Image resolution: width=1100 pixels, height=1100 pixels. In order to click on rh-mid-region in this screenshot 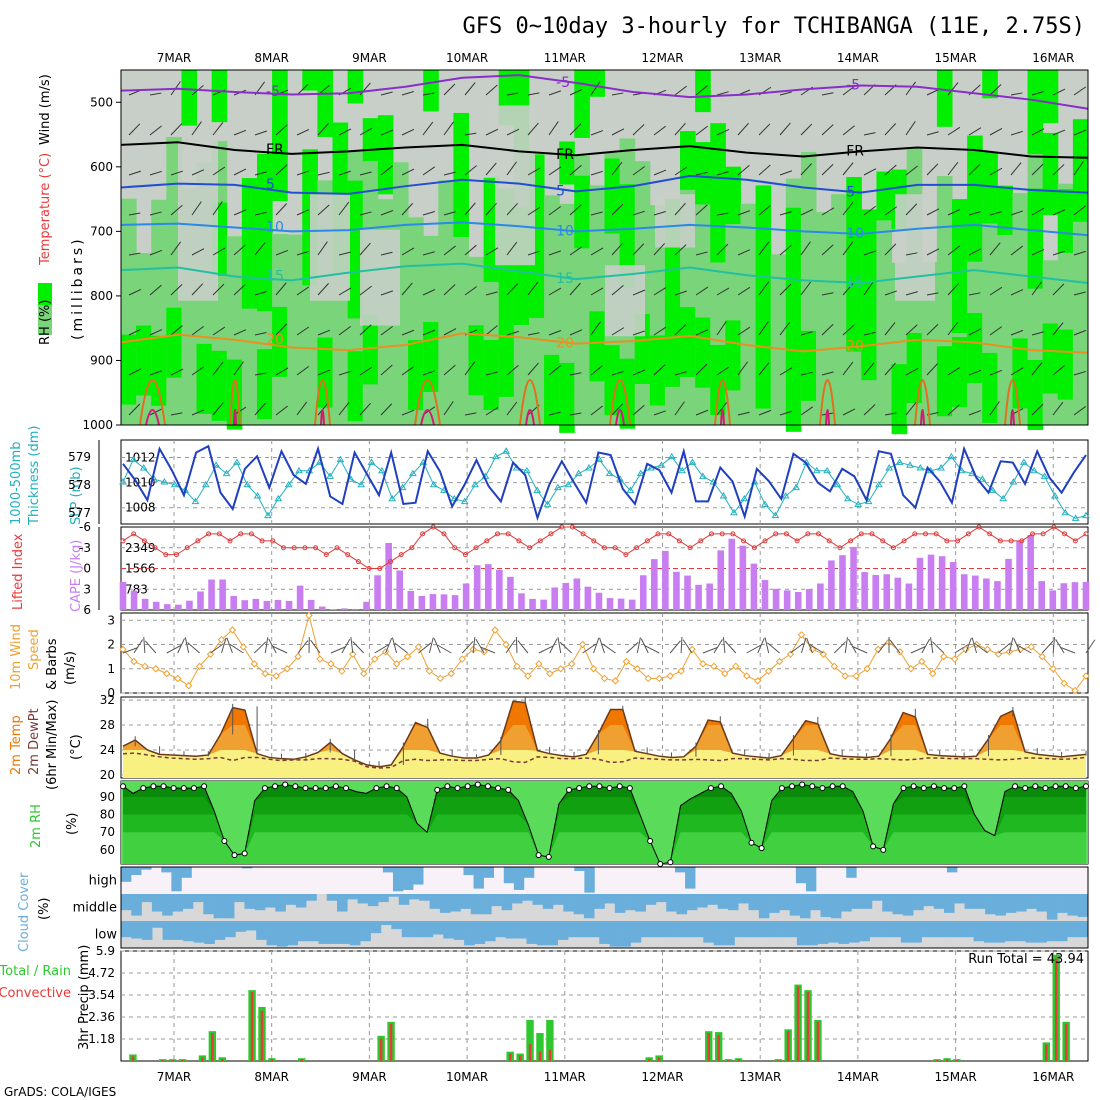, I will do `click(1080, 321)`.